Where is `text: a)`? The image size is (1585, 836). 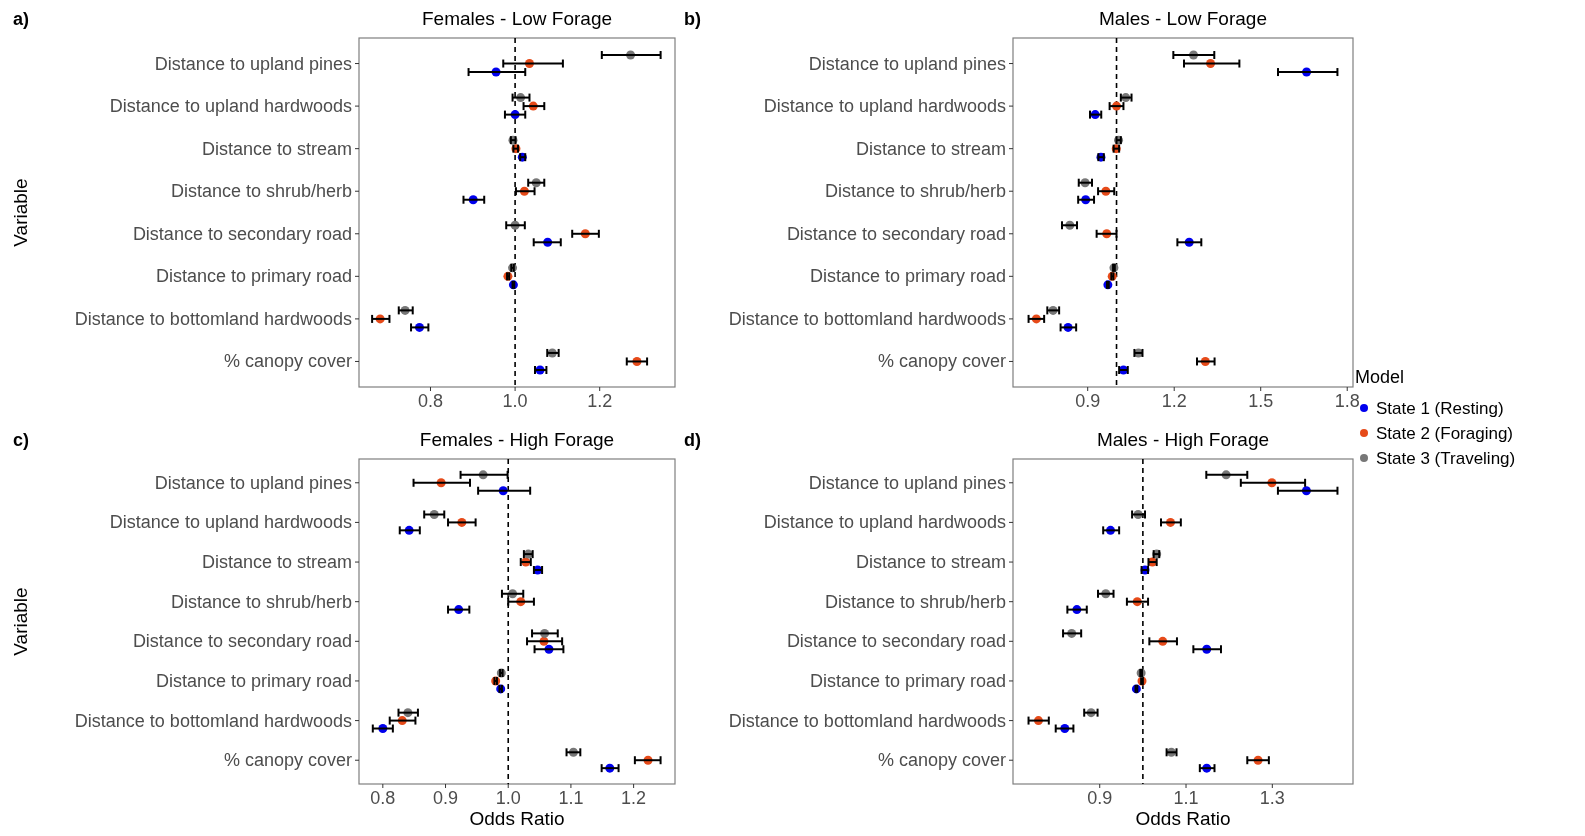
text: a) is located at coordinates (21, 19).